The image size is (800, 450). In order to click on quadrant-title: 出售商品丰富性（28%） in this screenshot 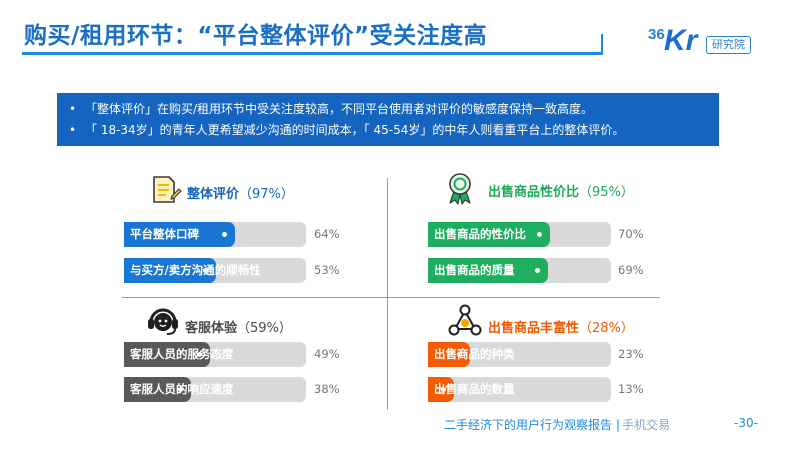, I will do `click(561, 326)`.